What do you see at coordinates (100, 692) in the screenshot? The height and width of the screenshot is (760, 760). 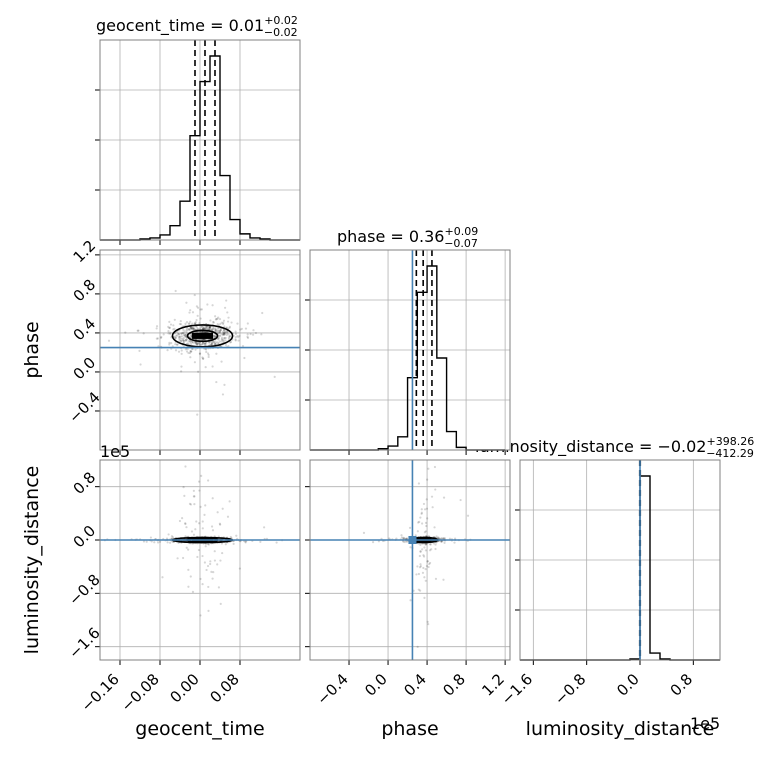 I see `x-tick-label: −0.16` at bounding box center [100, 692].